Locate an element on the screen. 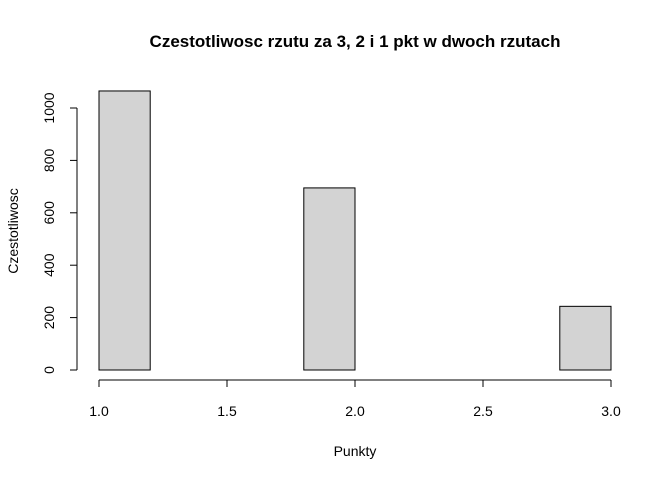 This screenshot has width=672, height=480. x-tick-label: 1.0 is located at coordinates (99, 411).